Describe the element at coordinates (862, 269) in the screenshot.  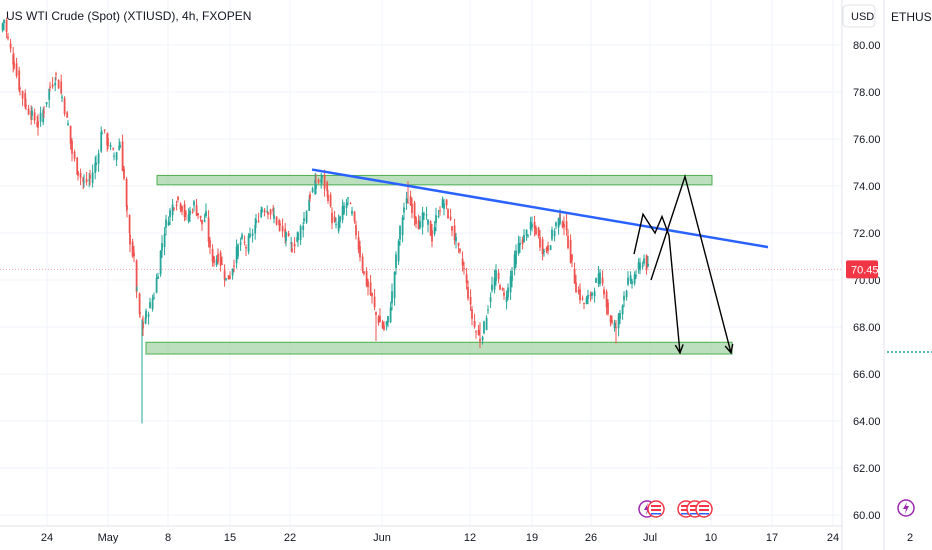
I see `last-price-badge: 70.45` at that location.